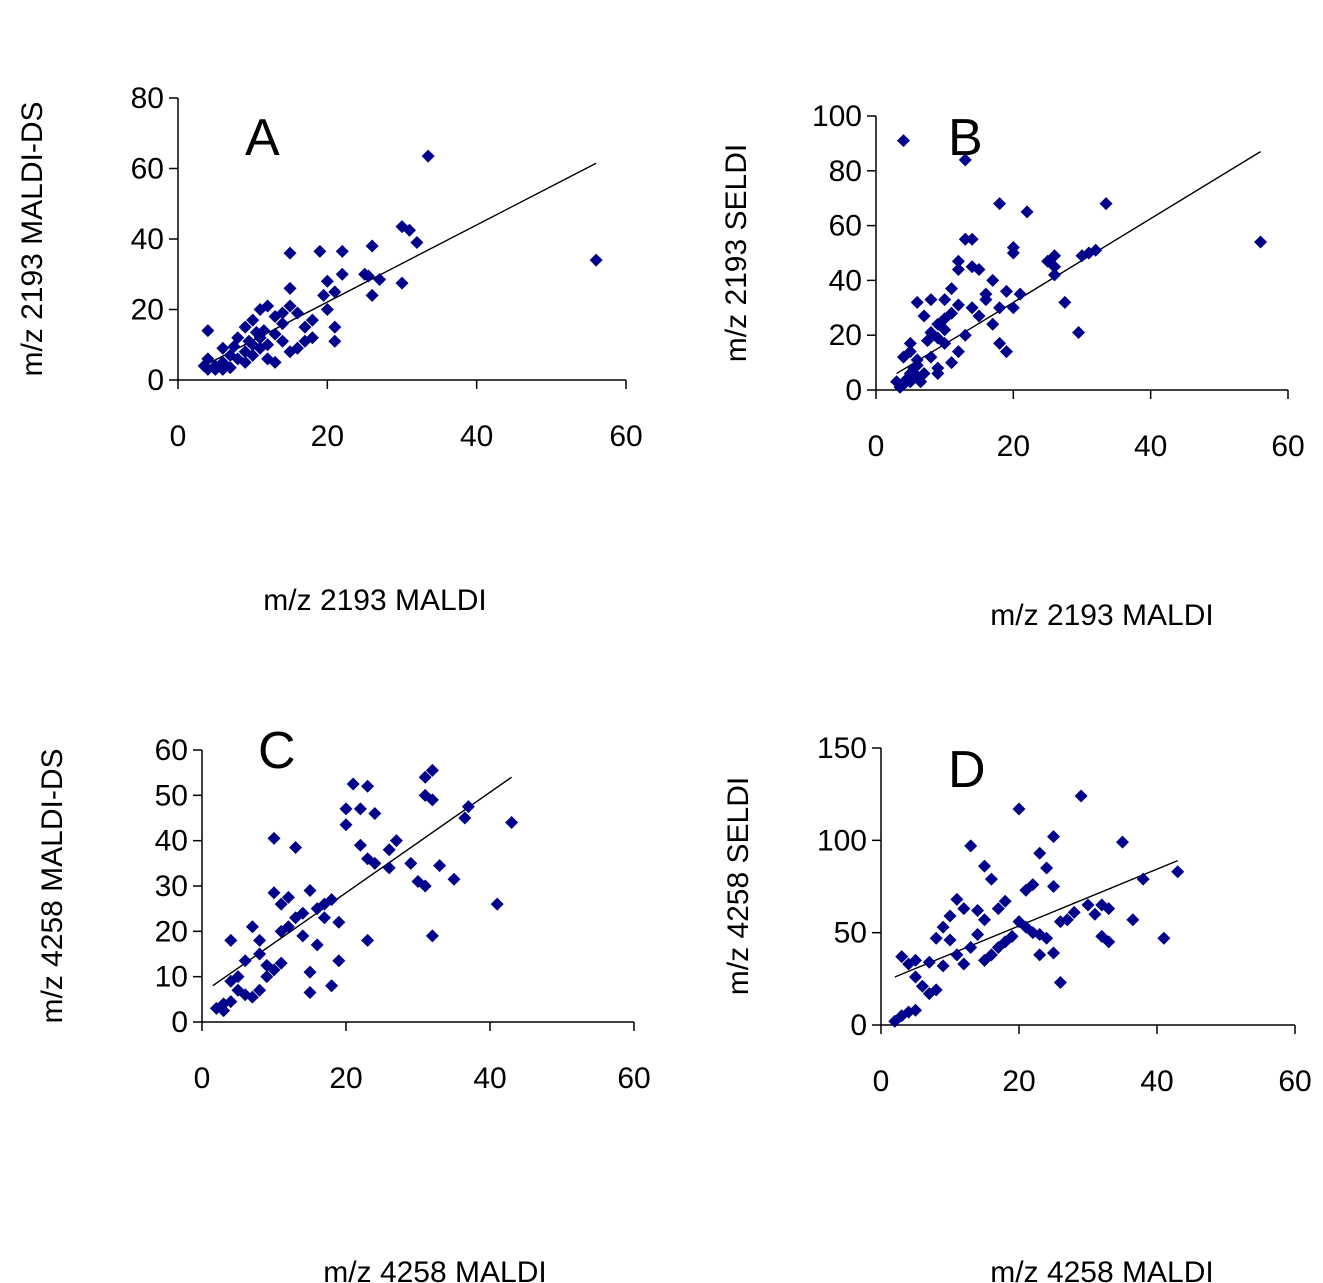 Image resolution: width=1323 pixels, height=1283 pixels. What do you see at coordinates (842, 840) in the screenshot?
I see `y-tick-label: 100` at bounding box center [842, 840].